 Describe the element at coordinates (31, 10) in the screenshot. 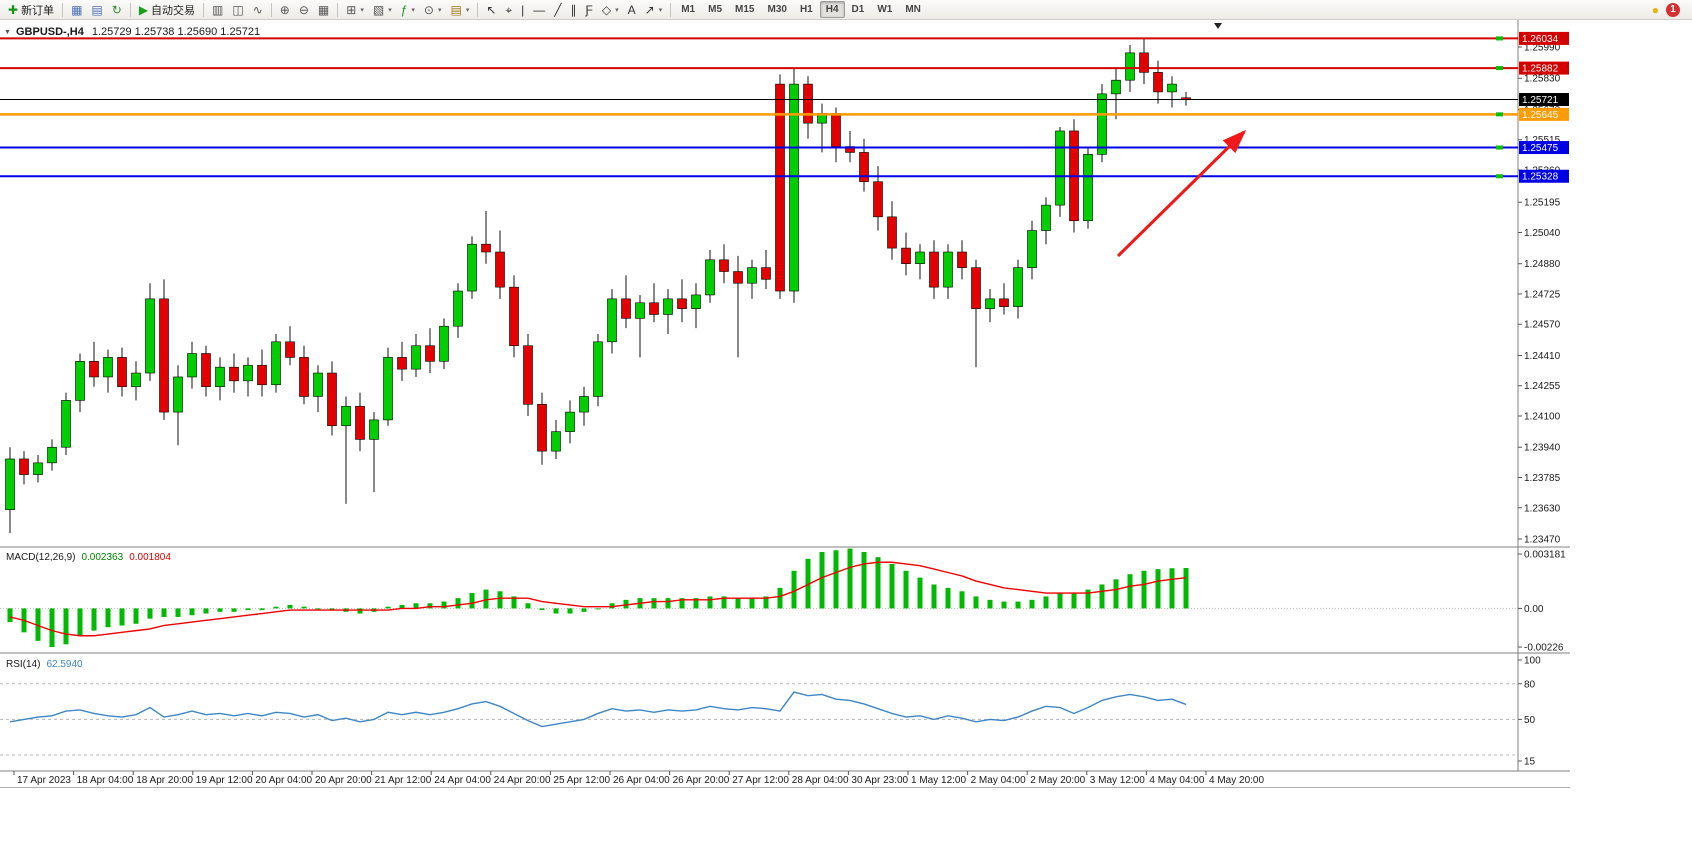

I see `new-order-button: ✚ 新订单` at that location.